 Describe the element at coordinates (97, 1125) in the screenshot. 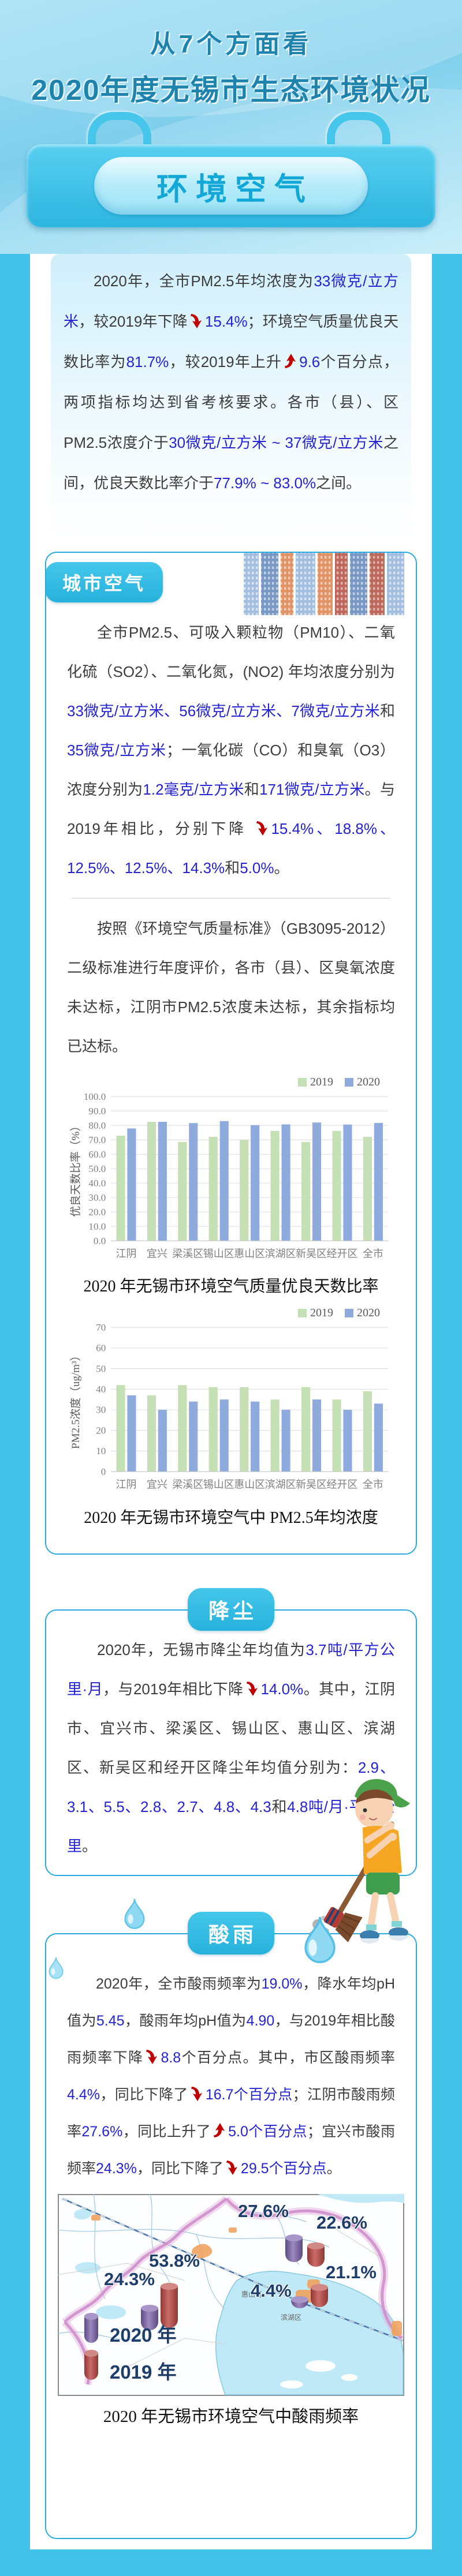

I see `svg-text: 80.0` at that location.